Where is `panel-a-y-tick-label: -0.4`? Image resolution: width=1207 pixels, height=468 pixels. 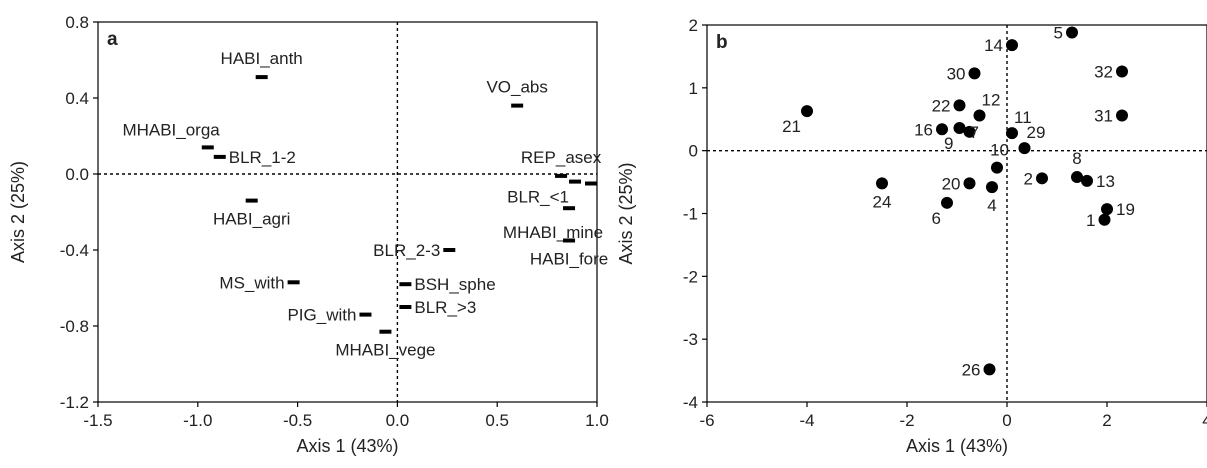
panel-a-y-tick-label: -0.4 is located at coordinates (74, 250).